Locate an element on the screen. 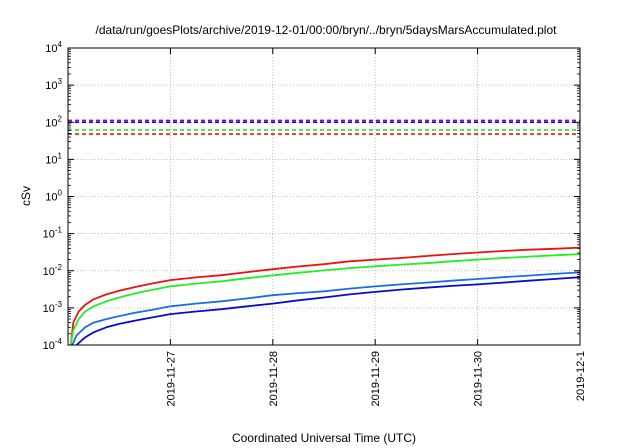 The height and width of the screenshot is (448, 640). x-axis-label: Coordinated Universal Time (UTC) is located at coordinates (324, 438).